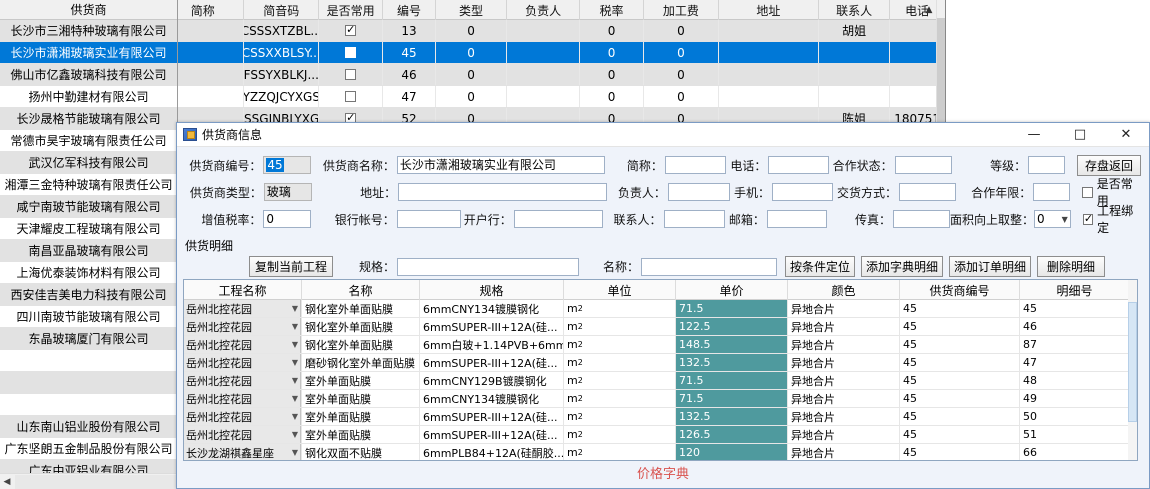 The width and height of the screenshot is (1150, 489). I want to click on col-type: 类型, so click(472, 10).